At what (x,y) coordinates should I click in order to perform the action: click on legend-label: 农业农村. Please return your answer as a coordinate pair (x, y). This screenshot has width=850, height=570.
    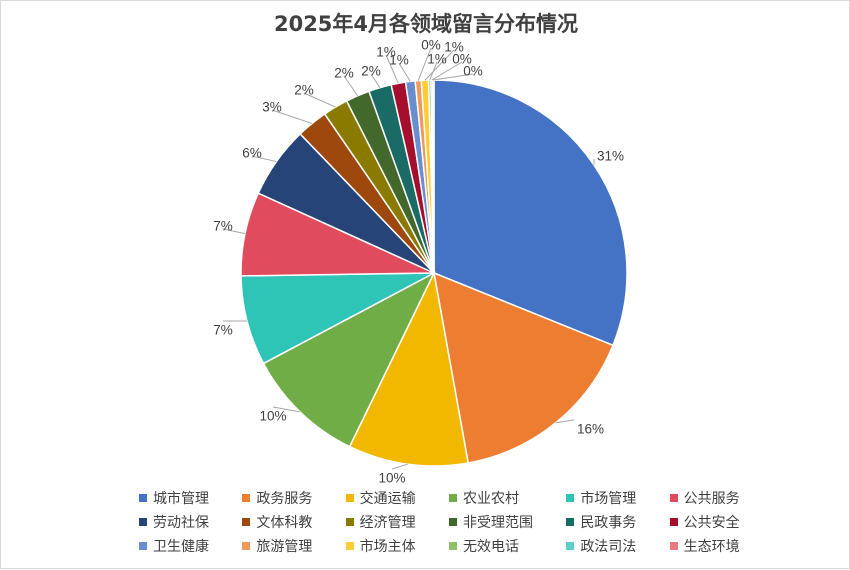
    Looking at the image, I should click on (491, 498).